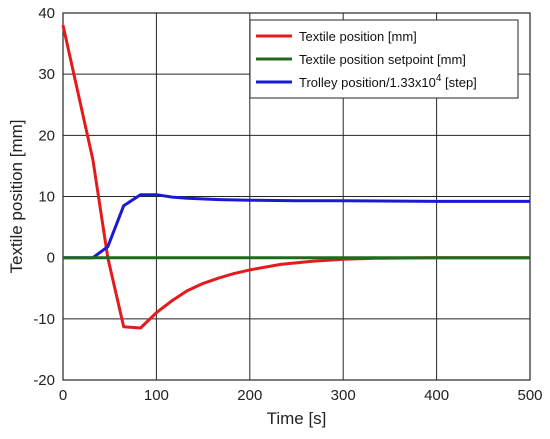 Image resolution: width=550 pixels, height=439 pixels. I want to click on y-tick-label: 40, so click(46, 13).